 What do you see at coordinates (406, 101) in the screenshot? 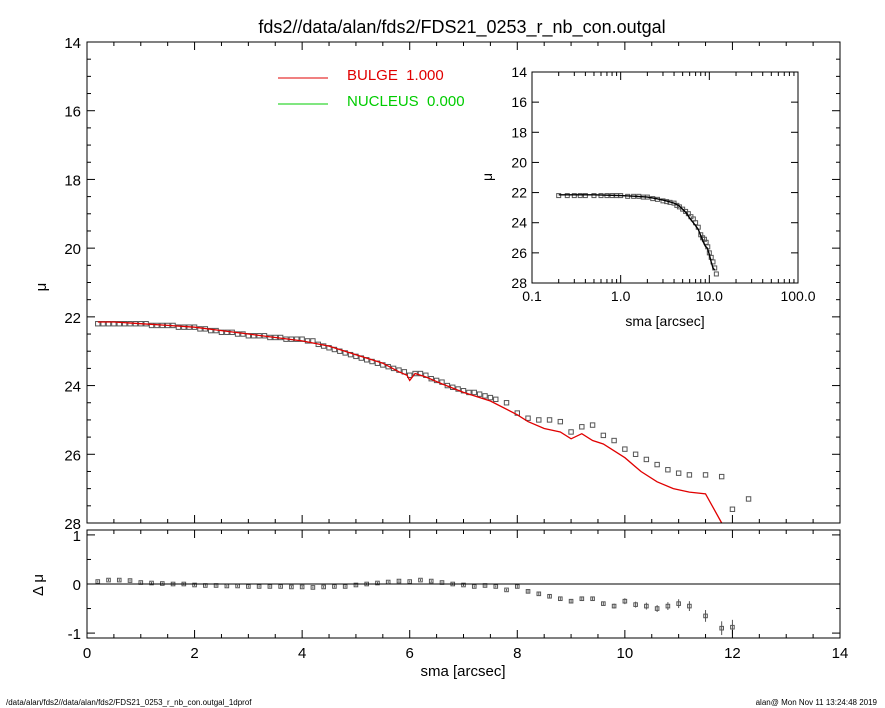
I see `legend-nucleus-label: NUCLEUS 0.000` at bounding box center [406, 101].